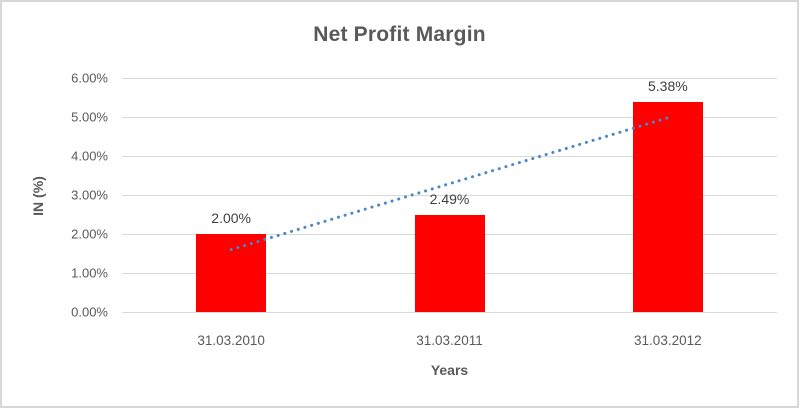  I want to click on bar-value-label: 2.00%, so click(231, 218).